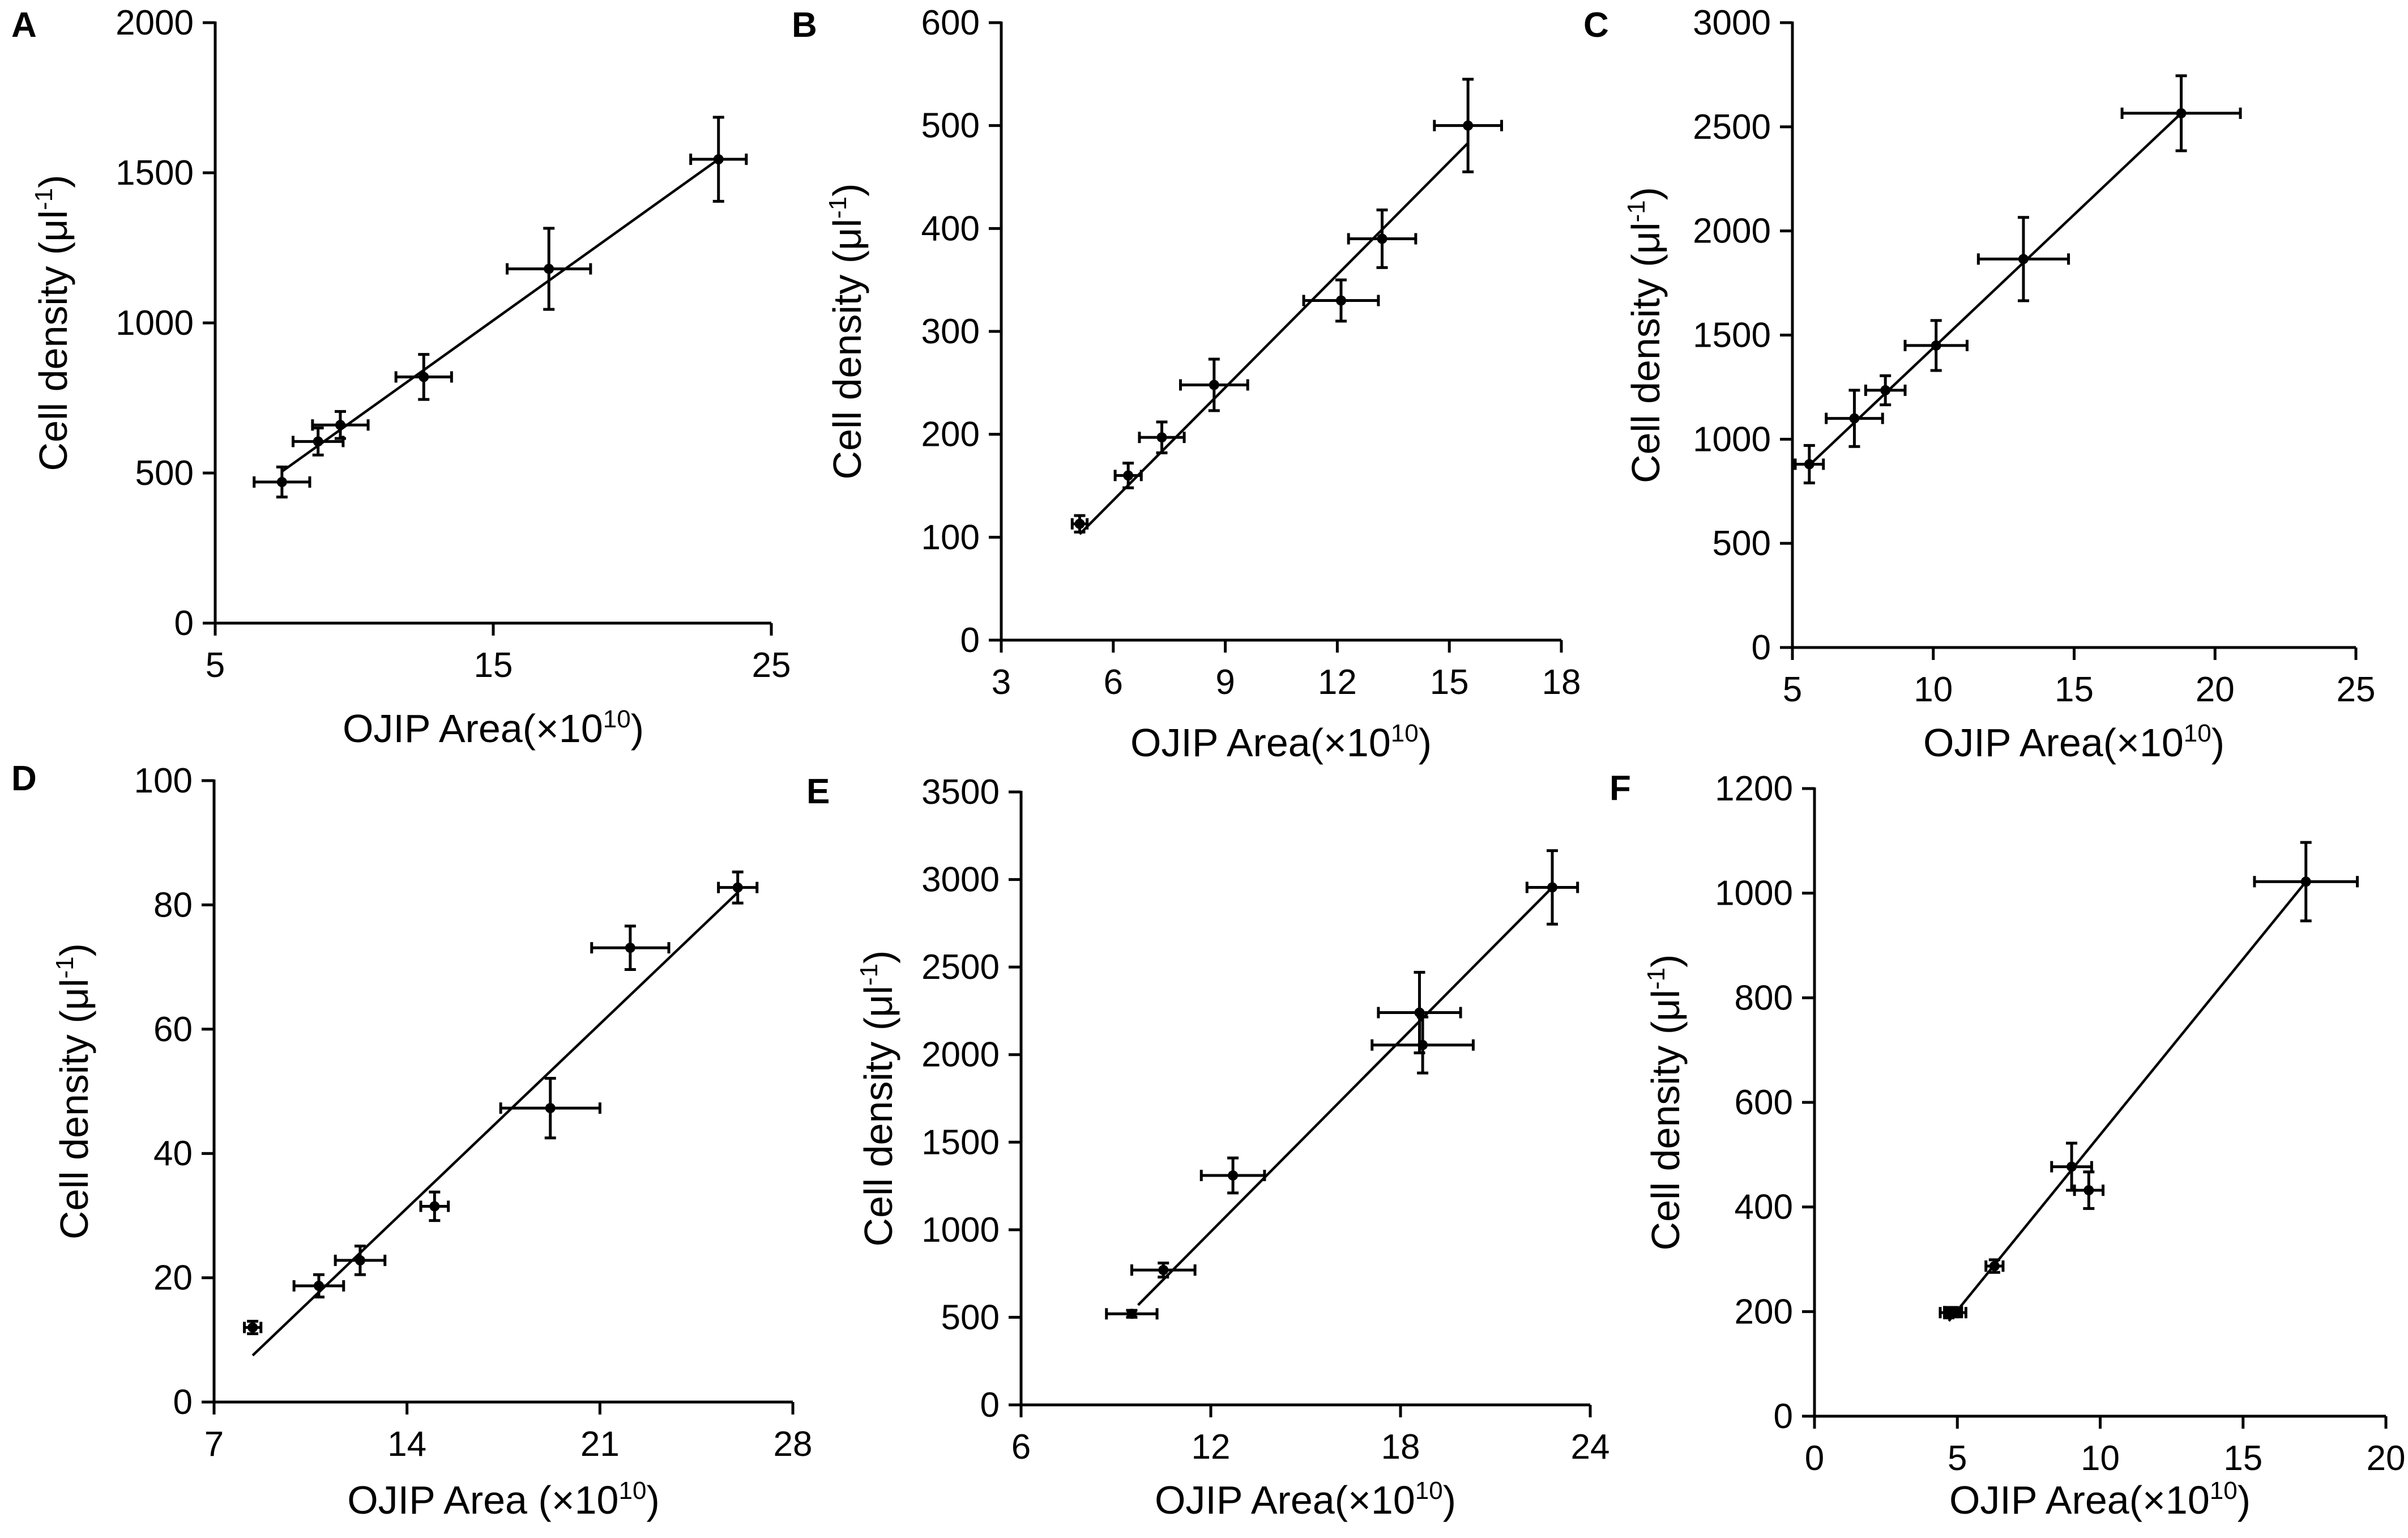 Image resolution: width=2408 pixels, height=1538 pixels. I want to click on panel-label: E, so click(818, 791).